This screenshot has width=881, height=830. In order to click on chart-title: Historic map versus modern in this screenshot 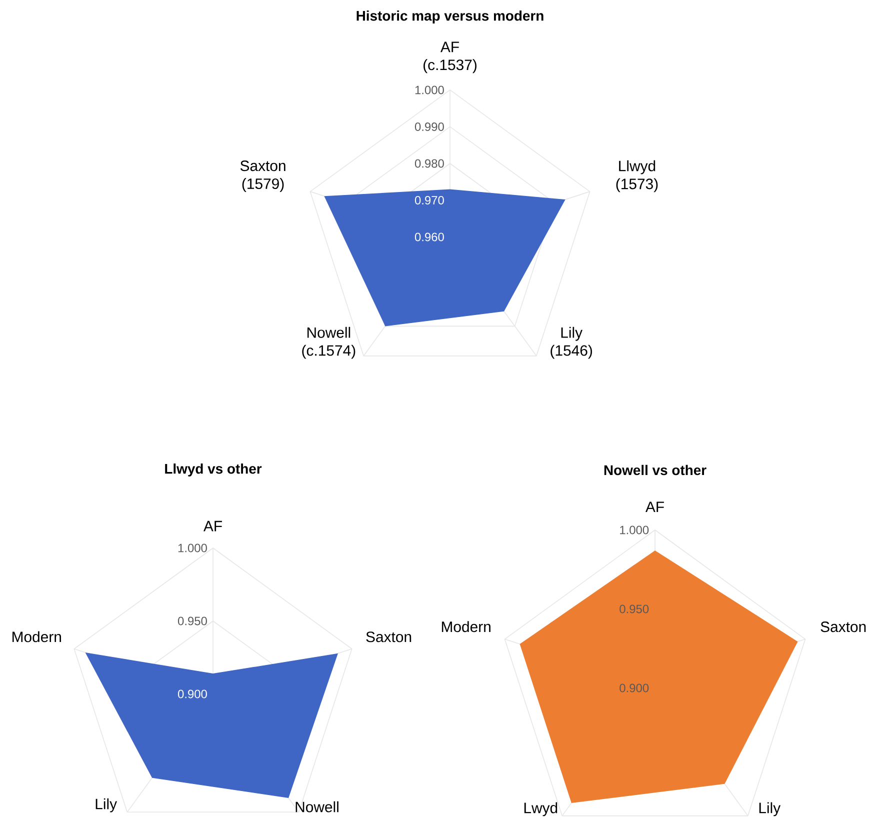, I will do `click(450, 17)`.